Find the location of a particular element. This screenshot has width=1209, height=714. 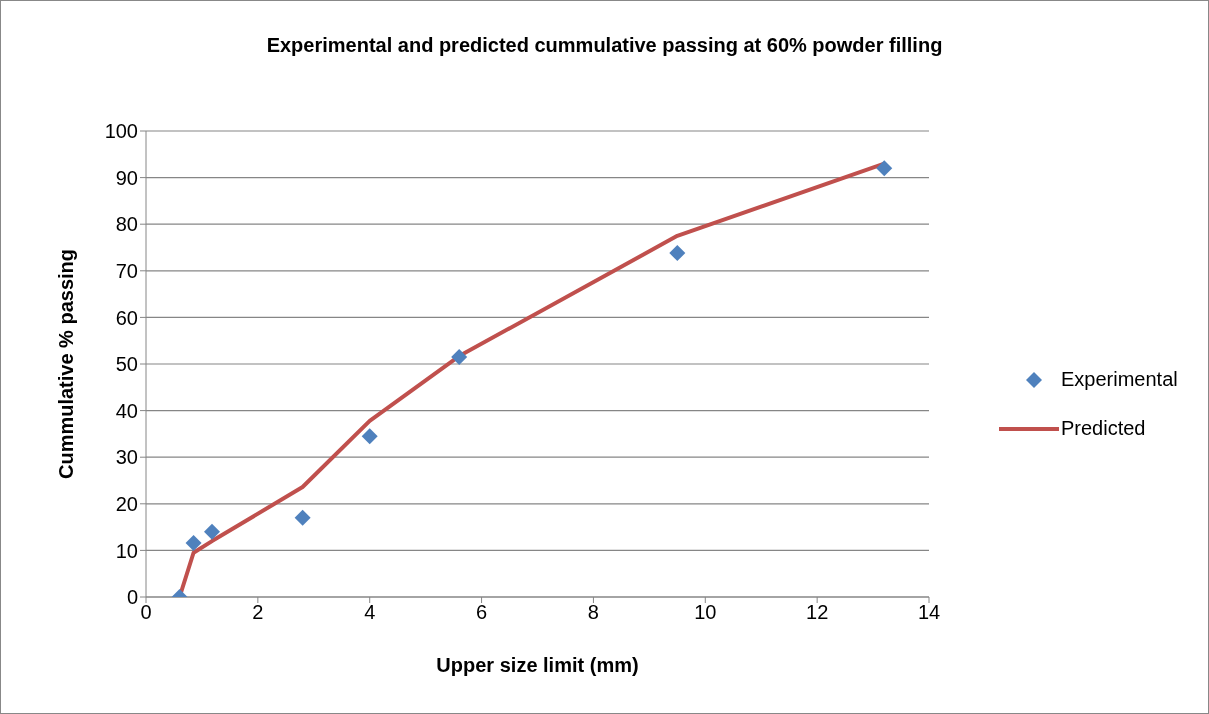

chart-title: Experimental and predicted cummulative passing at 60% powder filling is located at coordinates (604, 45).